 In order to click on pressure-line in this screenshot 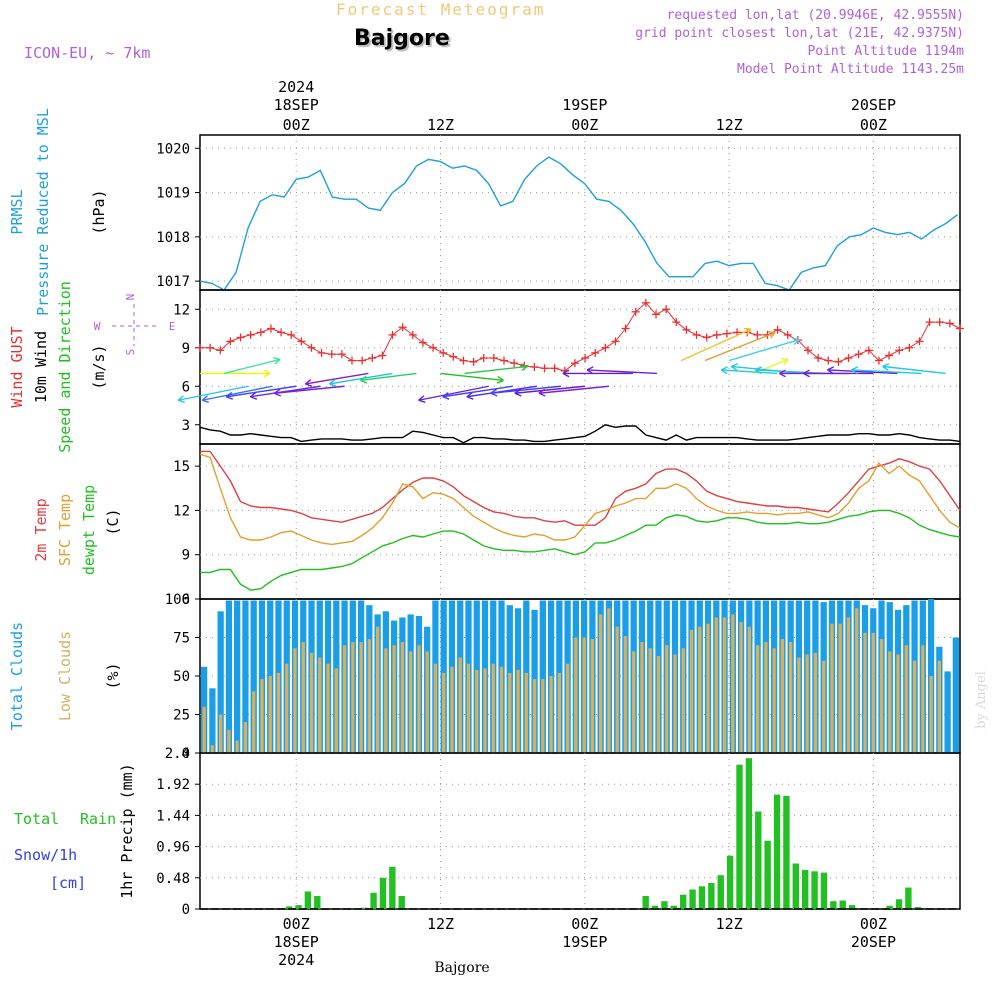, I will do `click(579, 223)`.